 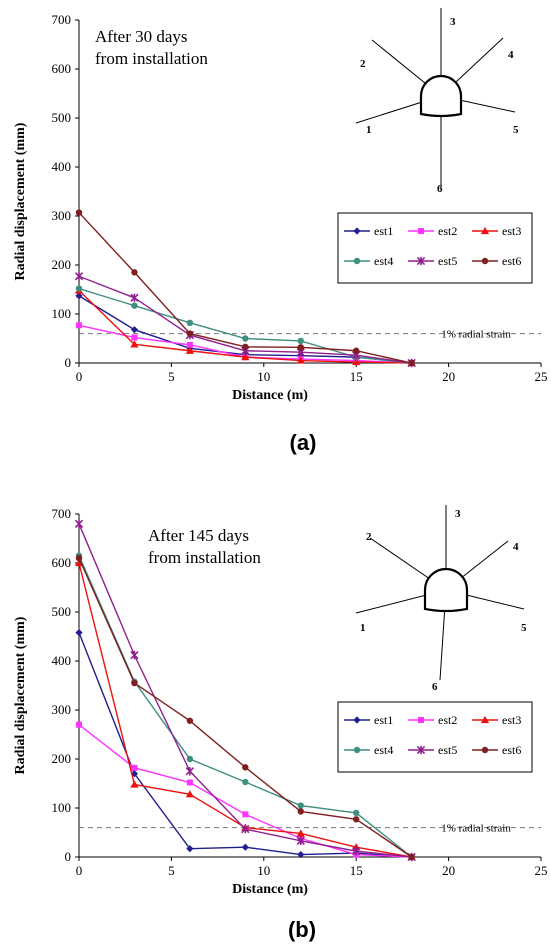 What do you see at coordinates (141, 36) in the screenshot?
I see `annotation-line: After 30 days` at bounding box center [141, 36].